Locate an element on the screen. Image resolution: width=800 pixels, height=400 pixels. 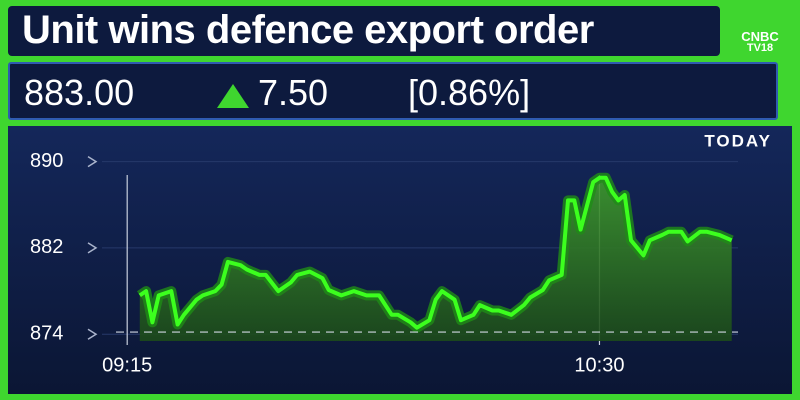
change-percent: [0.86%] is located at coordinates (469, 92).